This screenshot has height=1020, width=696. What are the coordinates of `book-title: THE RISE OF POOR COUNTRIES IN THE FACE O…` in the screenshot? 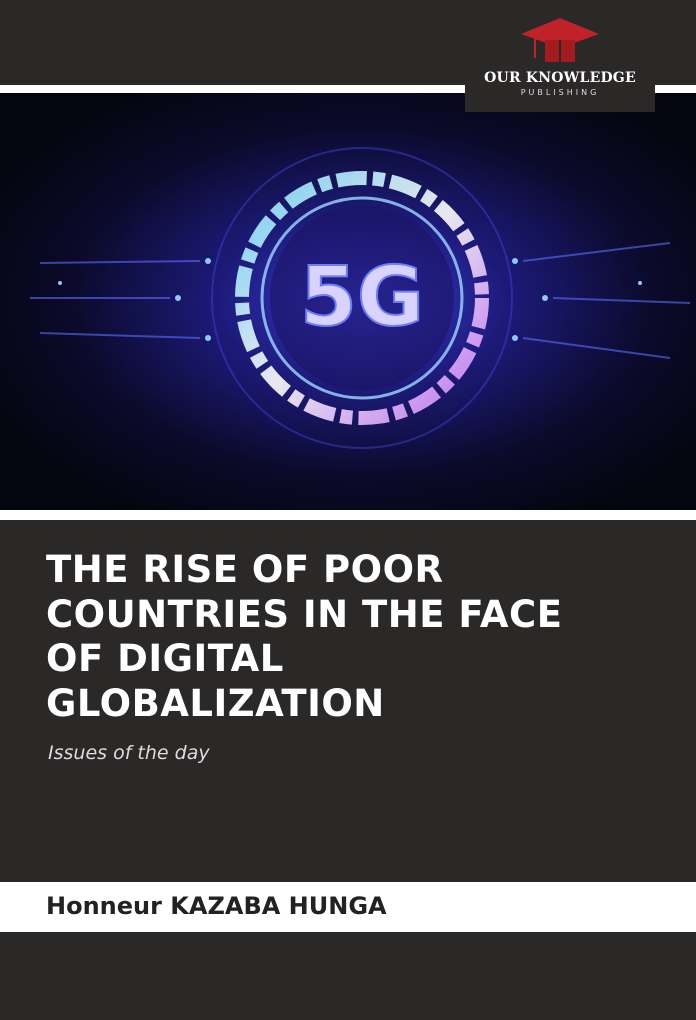 It's located at (304, 637).